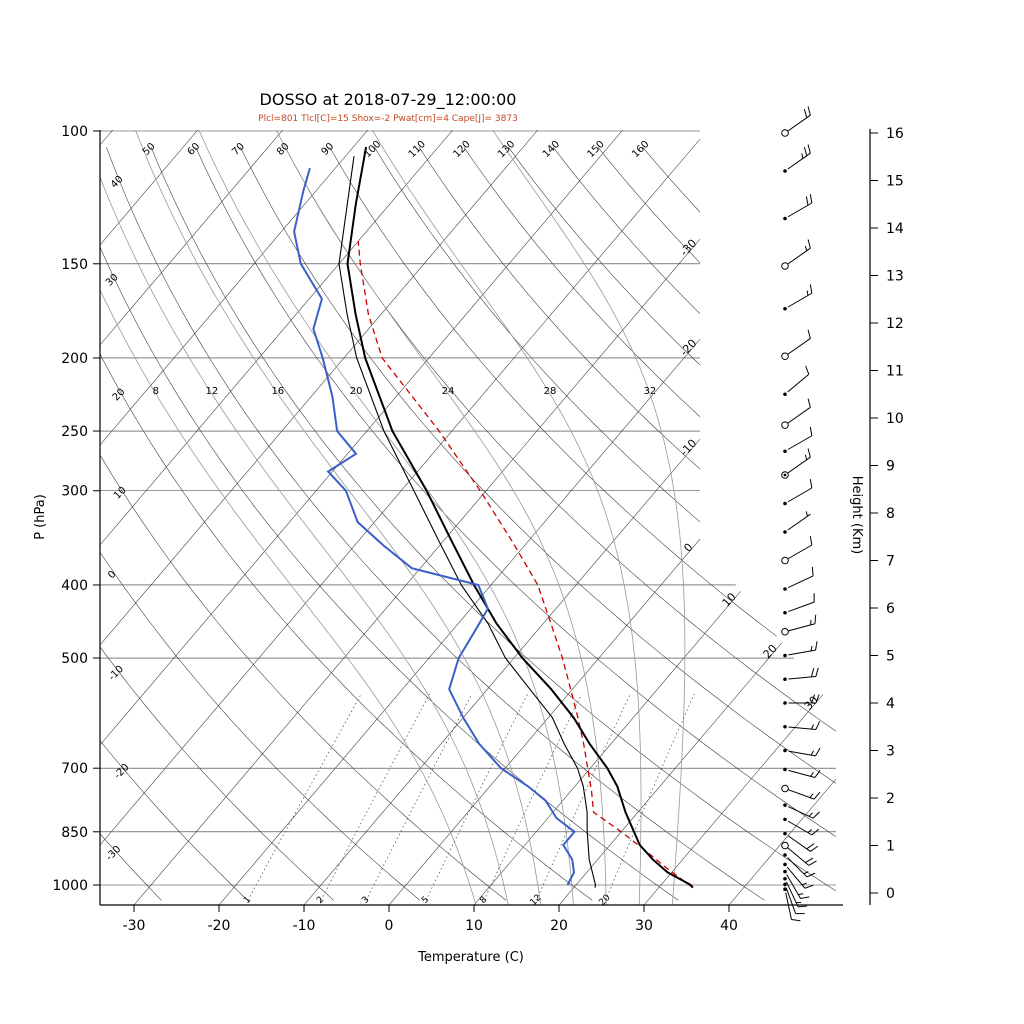 The width and height of the screenshot is (1024, 1024). Describe the element at coordinates (417, 149) in the screenshot. I see `dry-adiabat-label: 110` at that location.